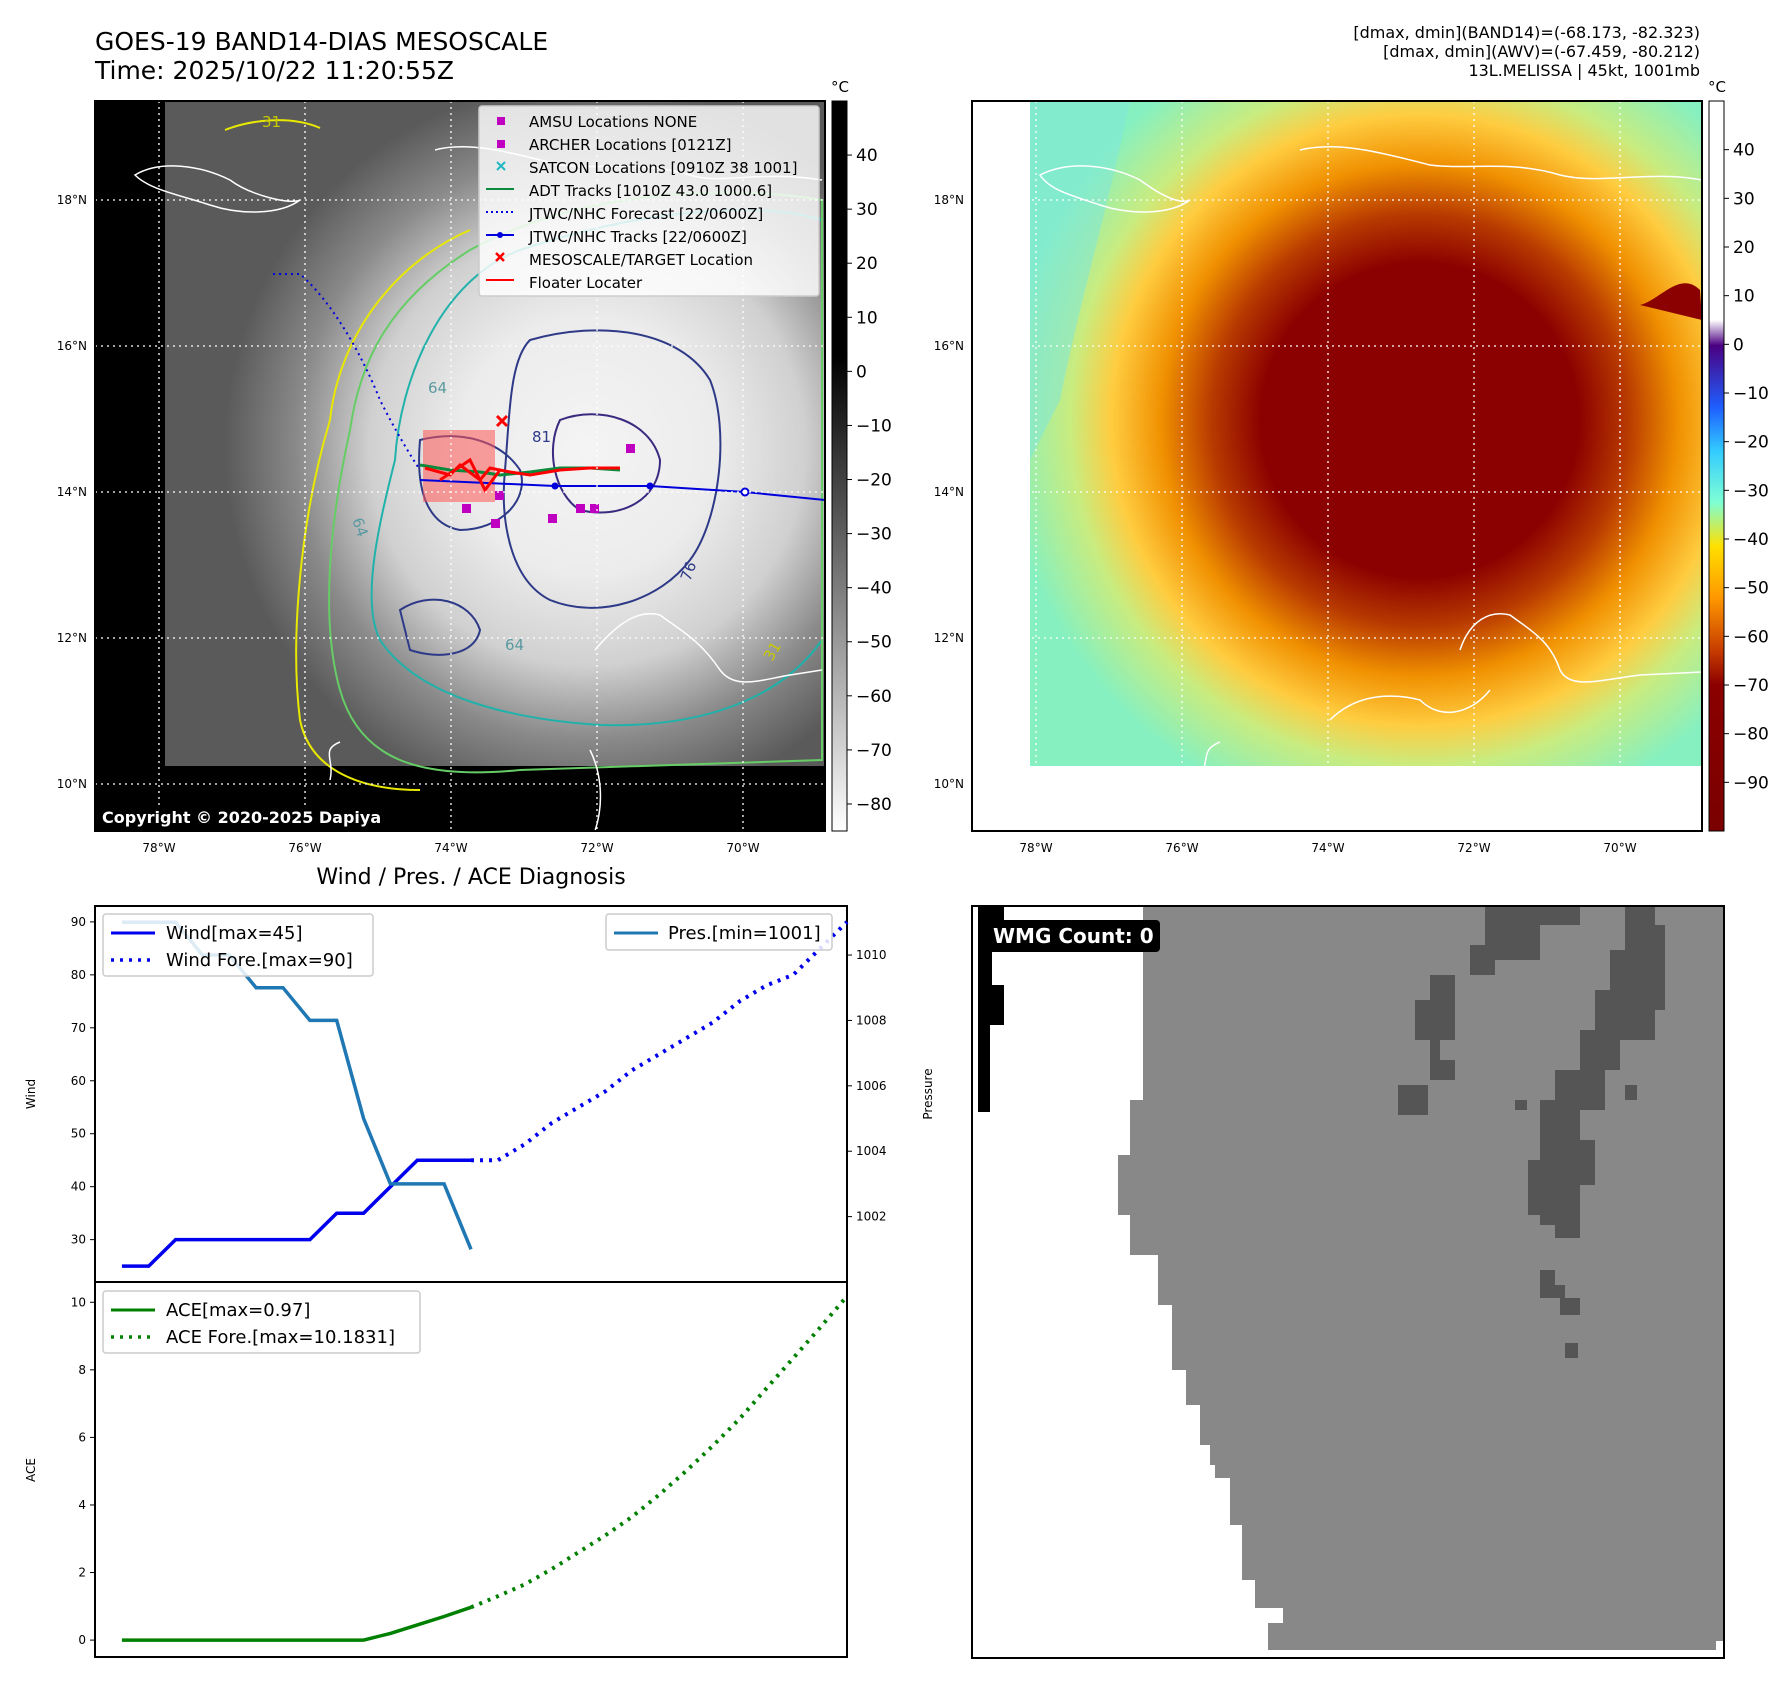  What do you see at coordinates (871, 1020) in the screenshot?
I see `y2-tick-label: 1008` at bounding box center [871, 1020].